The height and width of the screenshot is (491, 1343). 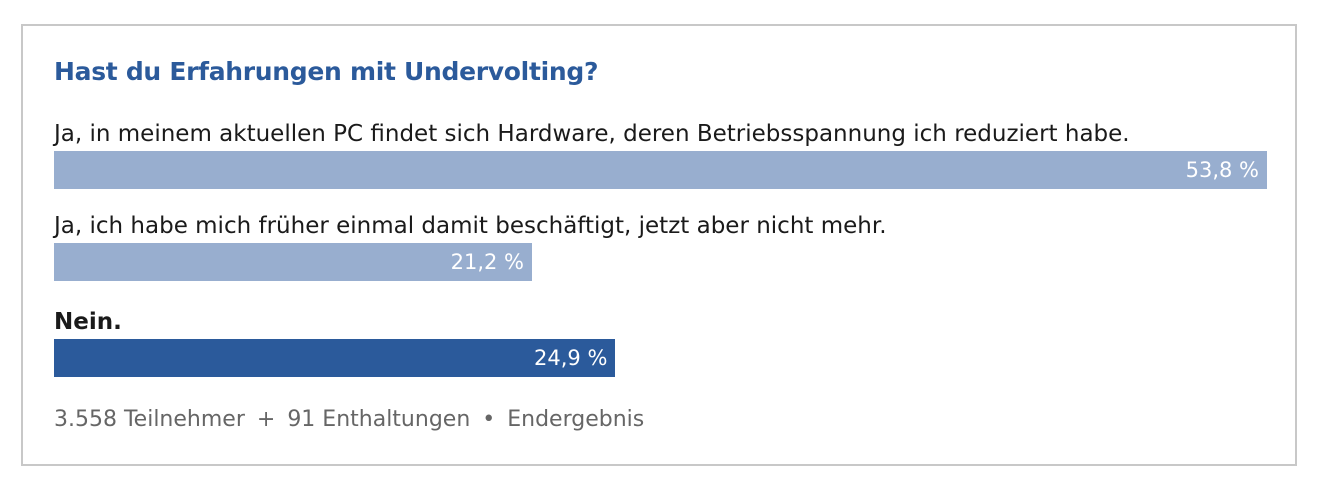 I want to click on poll-bar: 24,9 %, so click(x=335, y=358).